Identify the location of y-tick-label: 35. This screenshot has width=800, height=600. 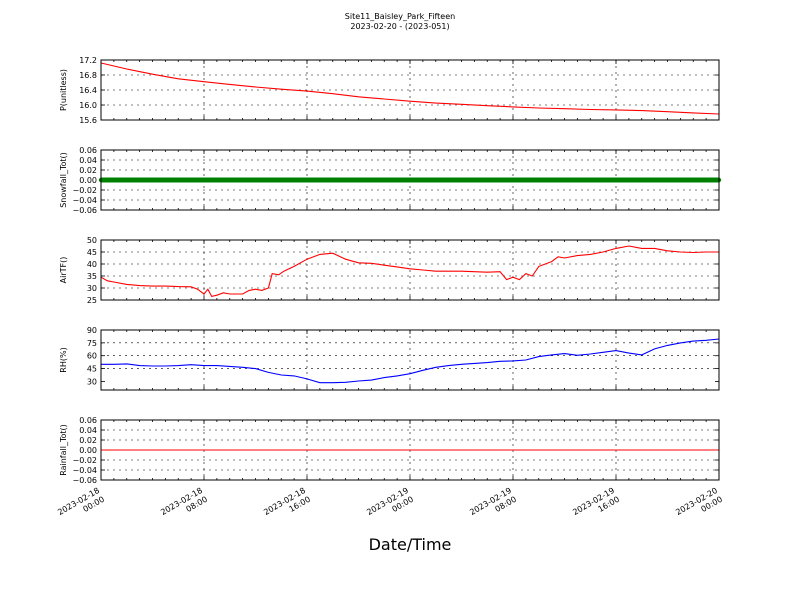
(92, 276).